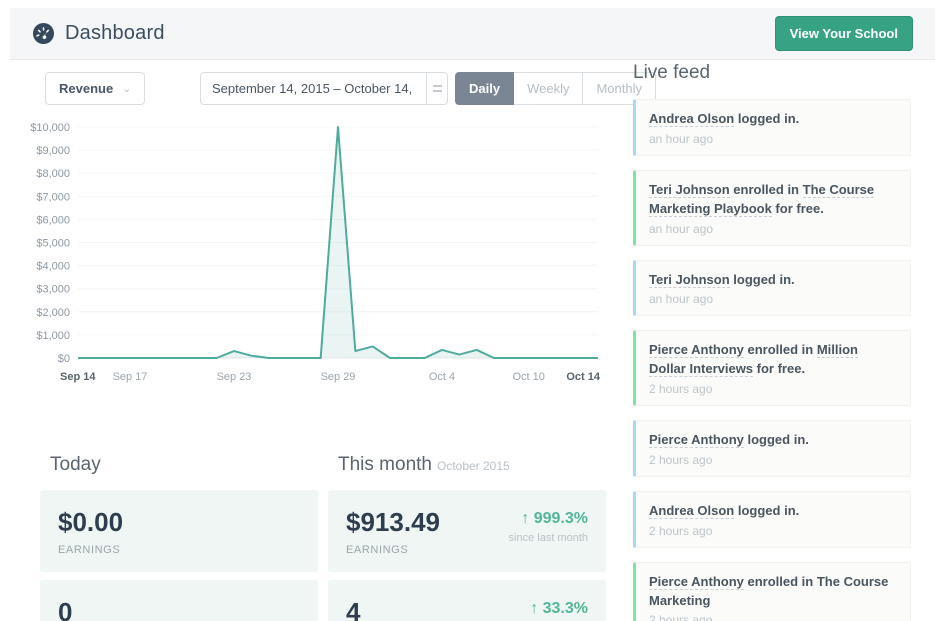 This screenshot has height=621, width=946. What do you see at coordinates (53, 290) in the screenshot?
I see `y-axis-tick: $3,000` at bounding box center [53, 290].